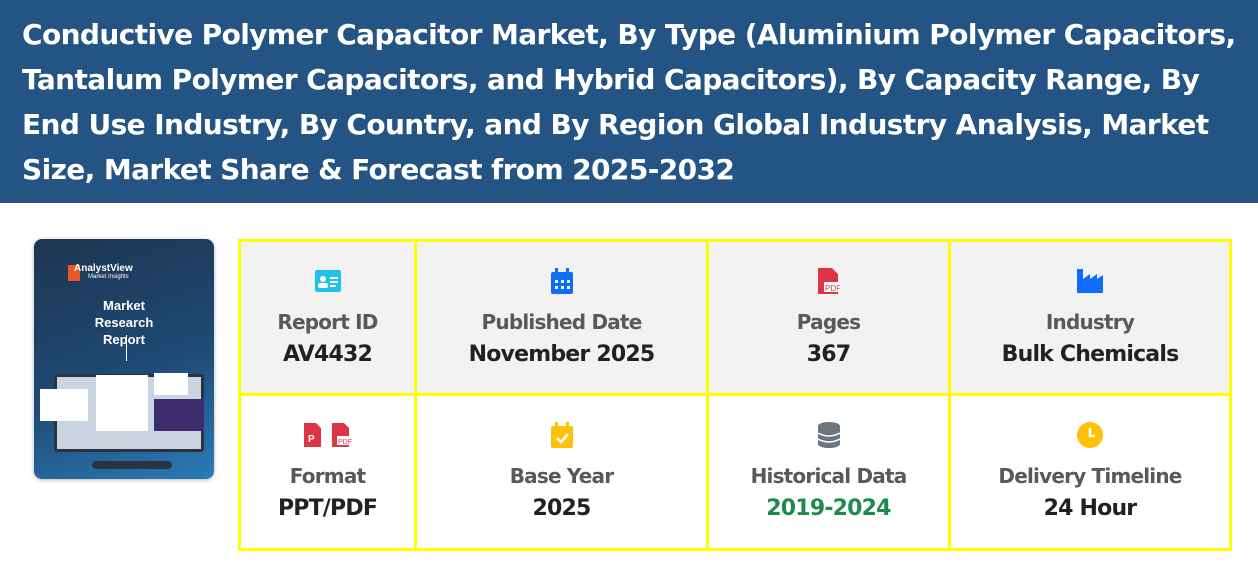  Describe the element at coordinates (103, 268) in the screenshot. I see `brand-name: AnalystView` at that location.